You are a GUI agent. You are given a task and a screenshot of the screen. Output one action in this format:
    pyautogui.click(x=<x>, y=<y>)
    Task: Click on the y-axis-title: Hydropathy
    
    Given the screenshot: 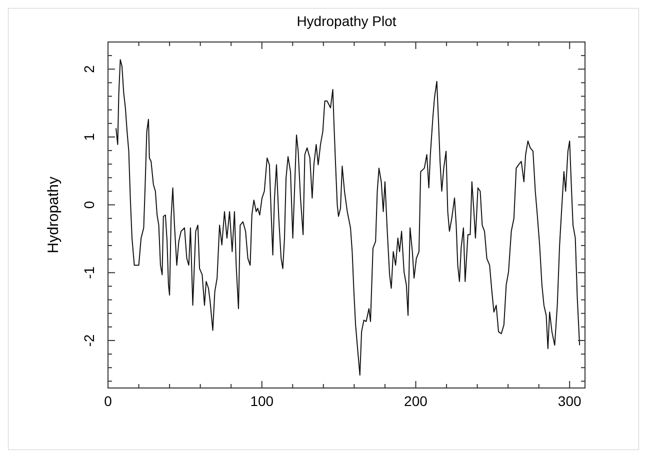 What is the action you would take?
    pyautogui.click(x=53, y=215)
    